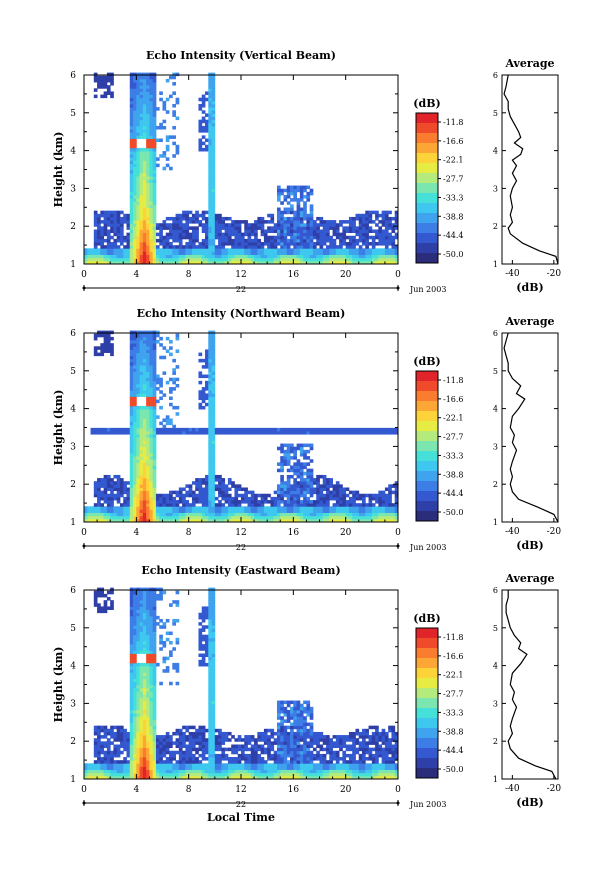 The width and height of the screenshot is (611, 879). I want to click on y-tick-label: 3, so click(73, 447).